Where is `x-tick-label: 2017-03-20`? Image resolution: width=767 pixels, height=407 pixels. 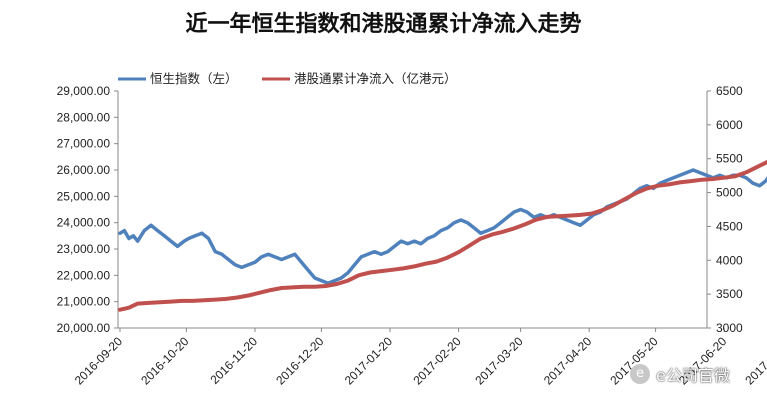 x-tick-label: 2017-03-20 is located at coordinates (499, 361).